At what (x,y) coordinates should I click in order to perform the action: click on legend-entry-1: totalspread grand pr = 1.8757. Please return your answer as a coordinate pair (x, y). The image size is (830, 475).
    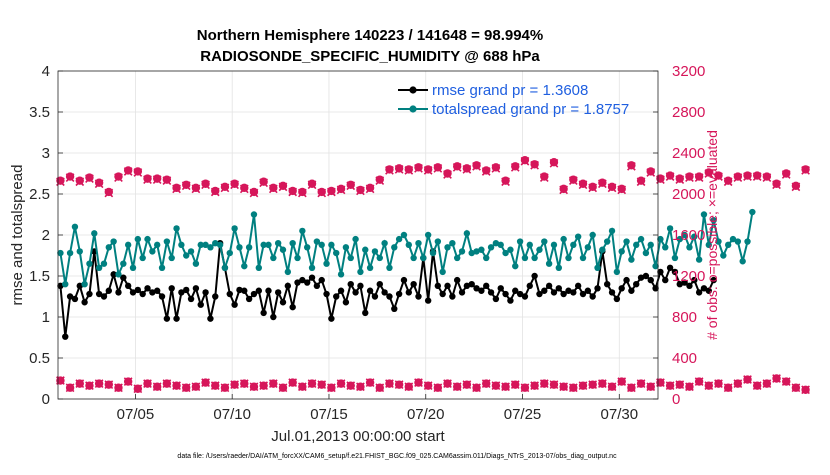
    Looking at the image, I should click on (530, 109).